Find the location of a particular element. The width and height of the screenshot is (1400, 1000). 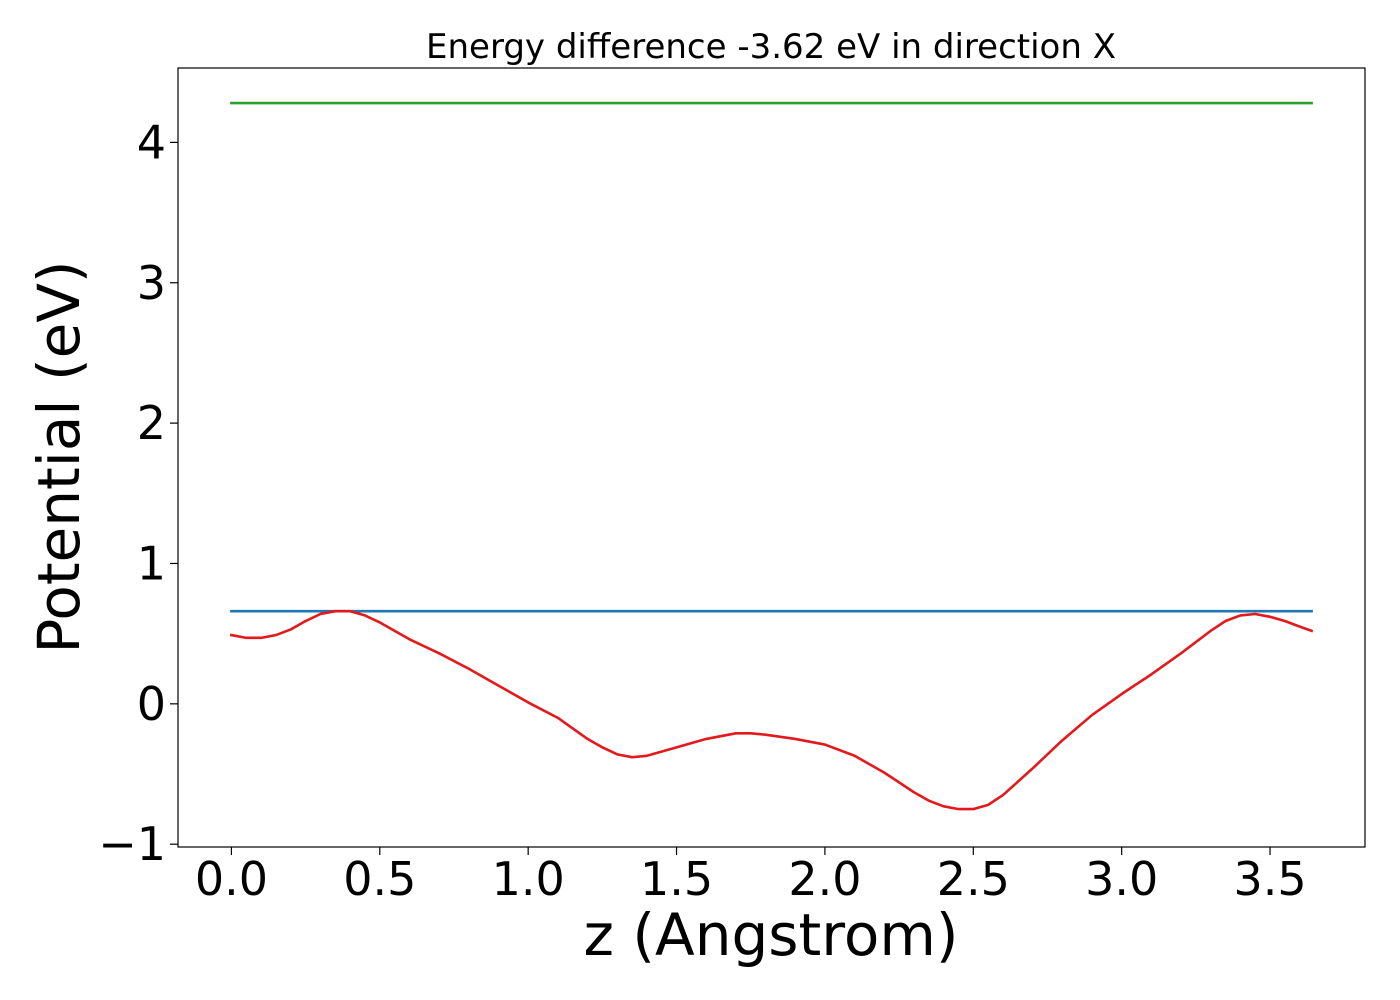

x-axis: 0.0 0.5 1.0 1.5 2.0 2.5 3.0 3.5 is located at coordinates (751, 876).